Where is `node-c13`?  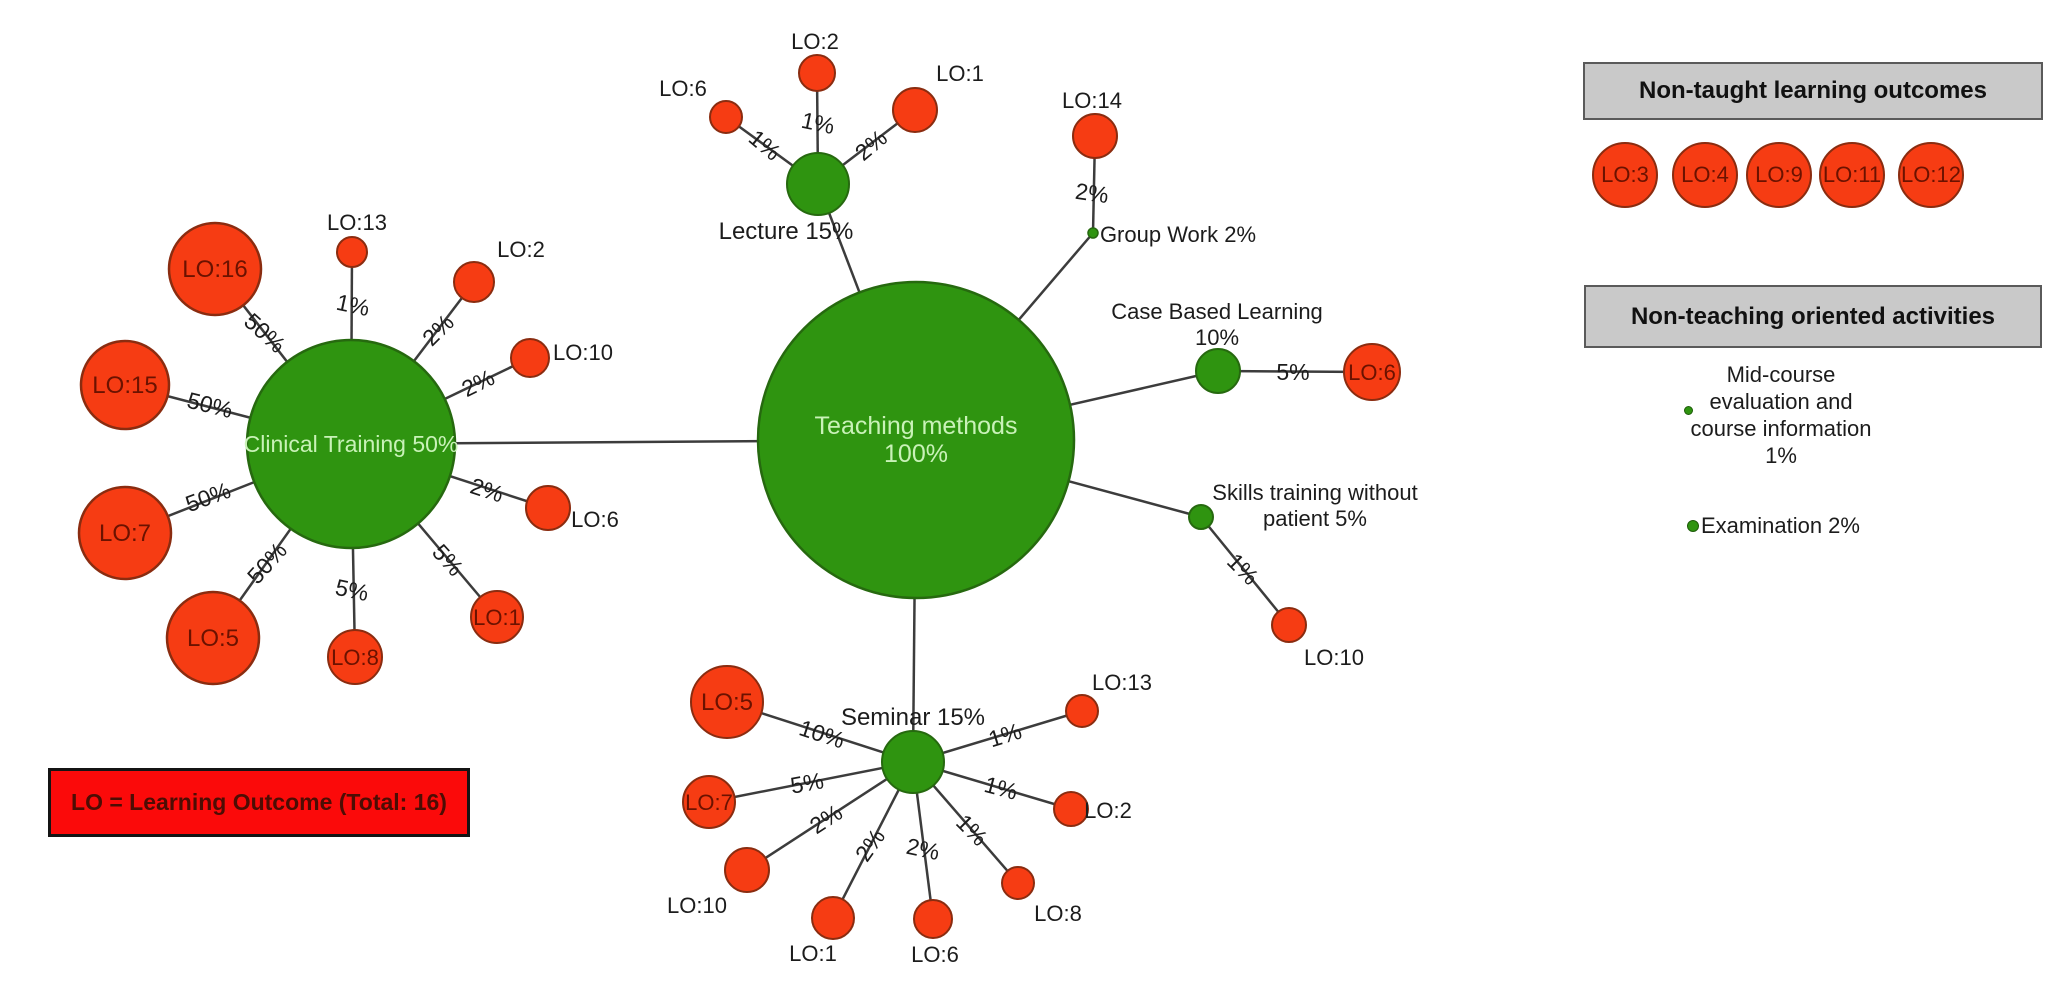 node-c13 is located at coordinates (352, 252).